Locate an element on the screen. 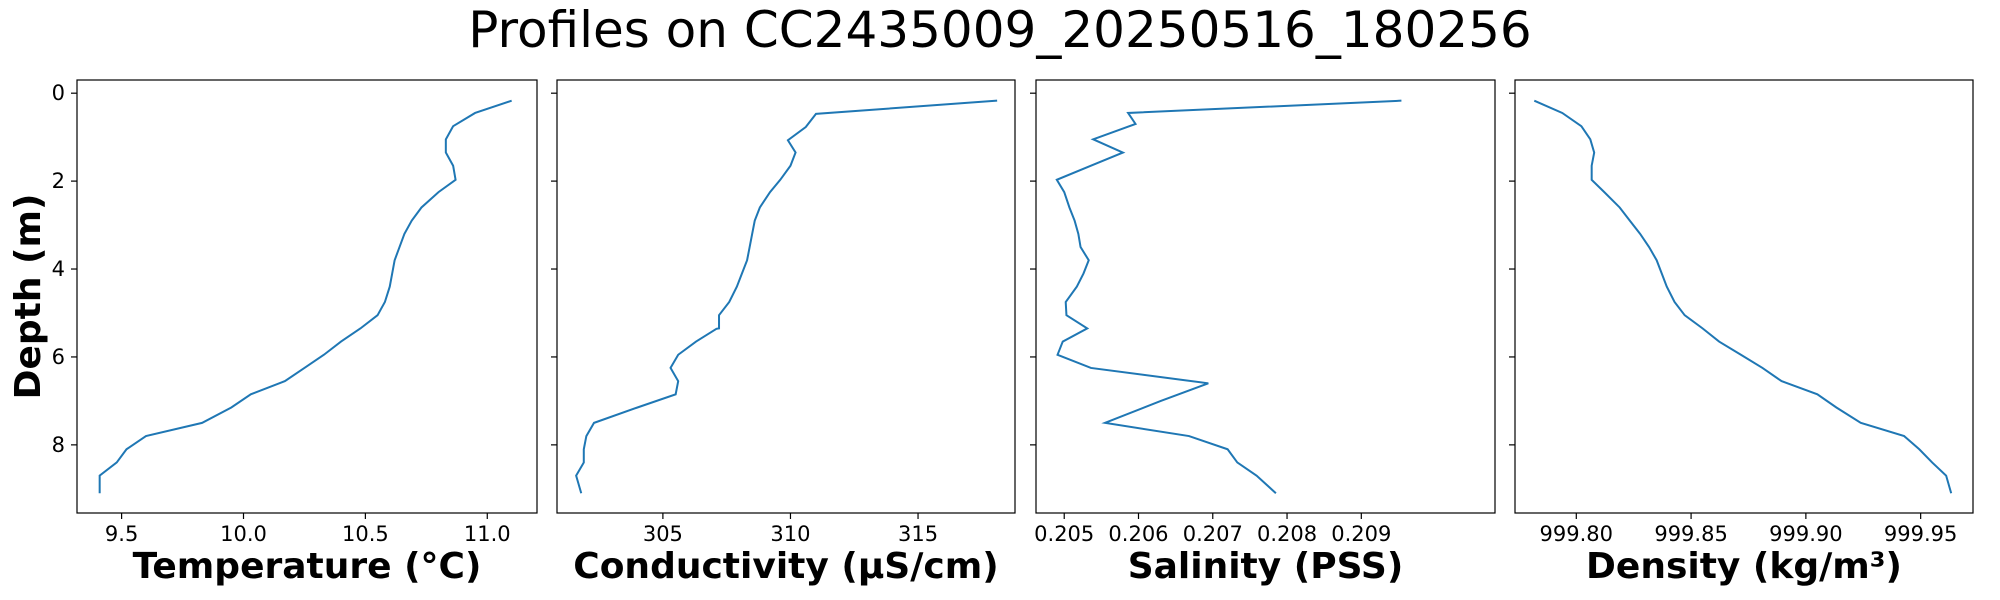 The height and width of the screenshot is (600, 2000). x-tick-label: 999.85 is located at coordinates (1690, 534).